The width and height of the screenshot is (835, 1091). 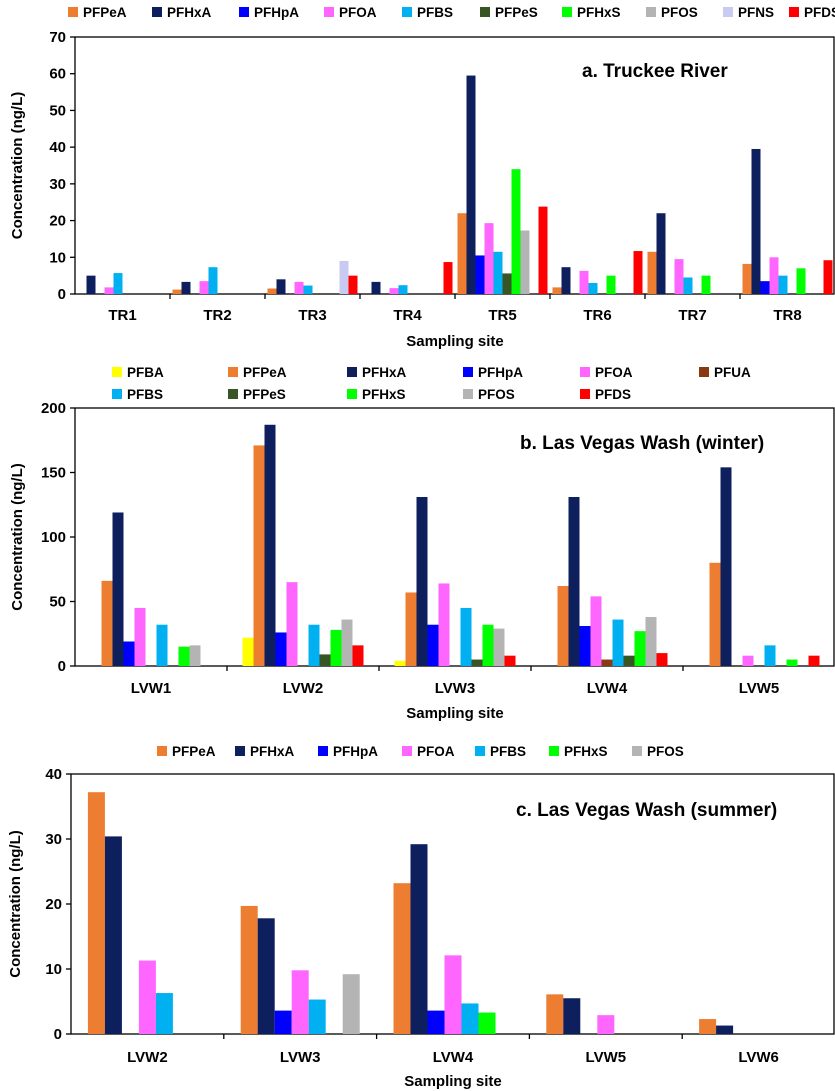 What do you see at coordinates (57, 184) in the screenshot?
I see `y-tick-label: 30` at bounding box center [57, 184].